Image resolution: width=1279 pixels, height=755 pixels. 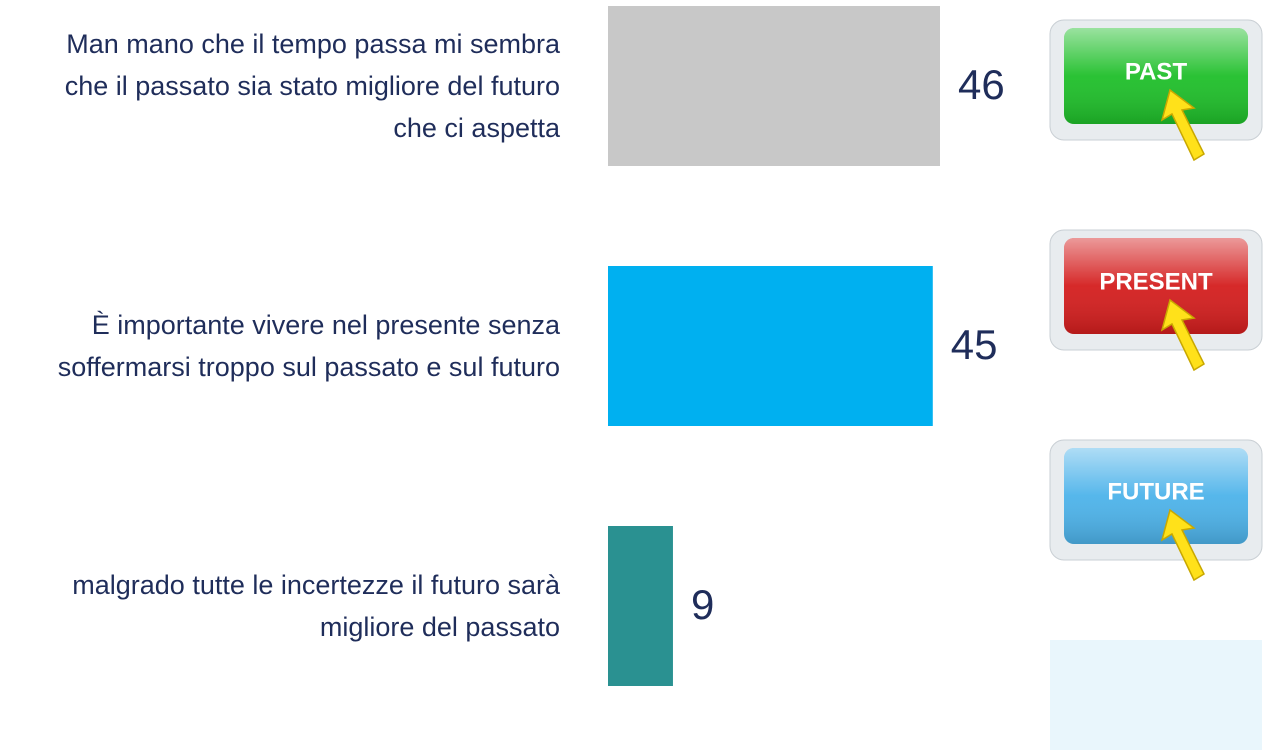 What do you see at coordinates (974, 344) in the screenshot?
I see `value-label: 45` at bounding box center [974, 344].